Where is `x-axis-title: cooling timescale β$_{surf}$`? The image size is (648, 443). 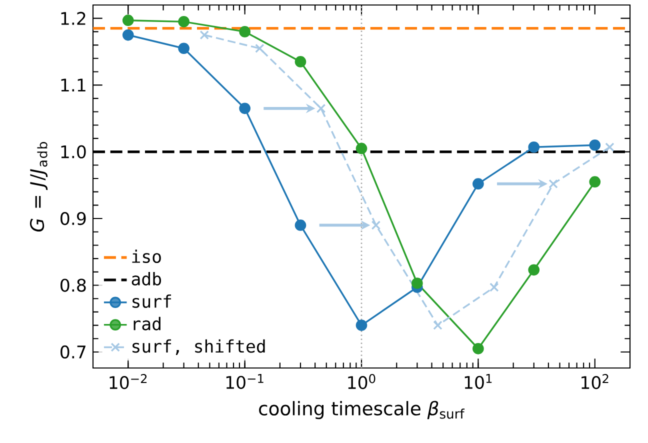 x-axis-title: cooling timescale β$_{surf}$ is located at coordinates (362, 410).